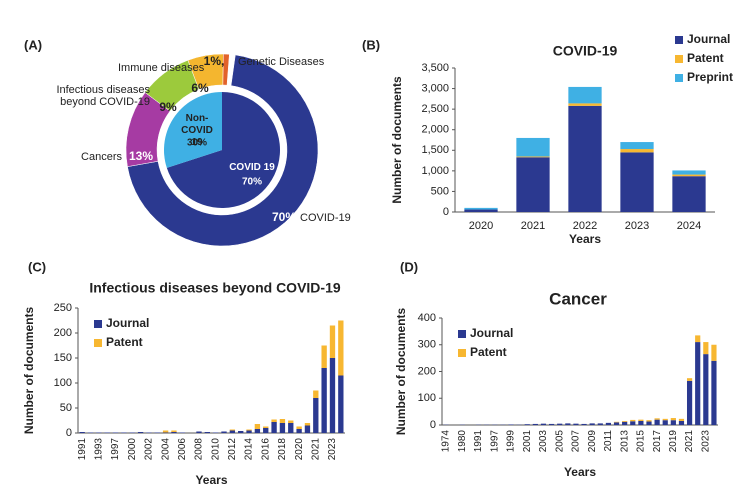 This screenshot has width=754, height=489. Describe the element at coordinates (215, 288) in the screenshot. I see `chart-title: Infectious diseases beyond COVID-19` at that location.